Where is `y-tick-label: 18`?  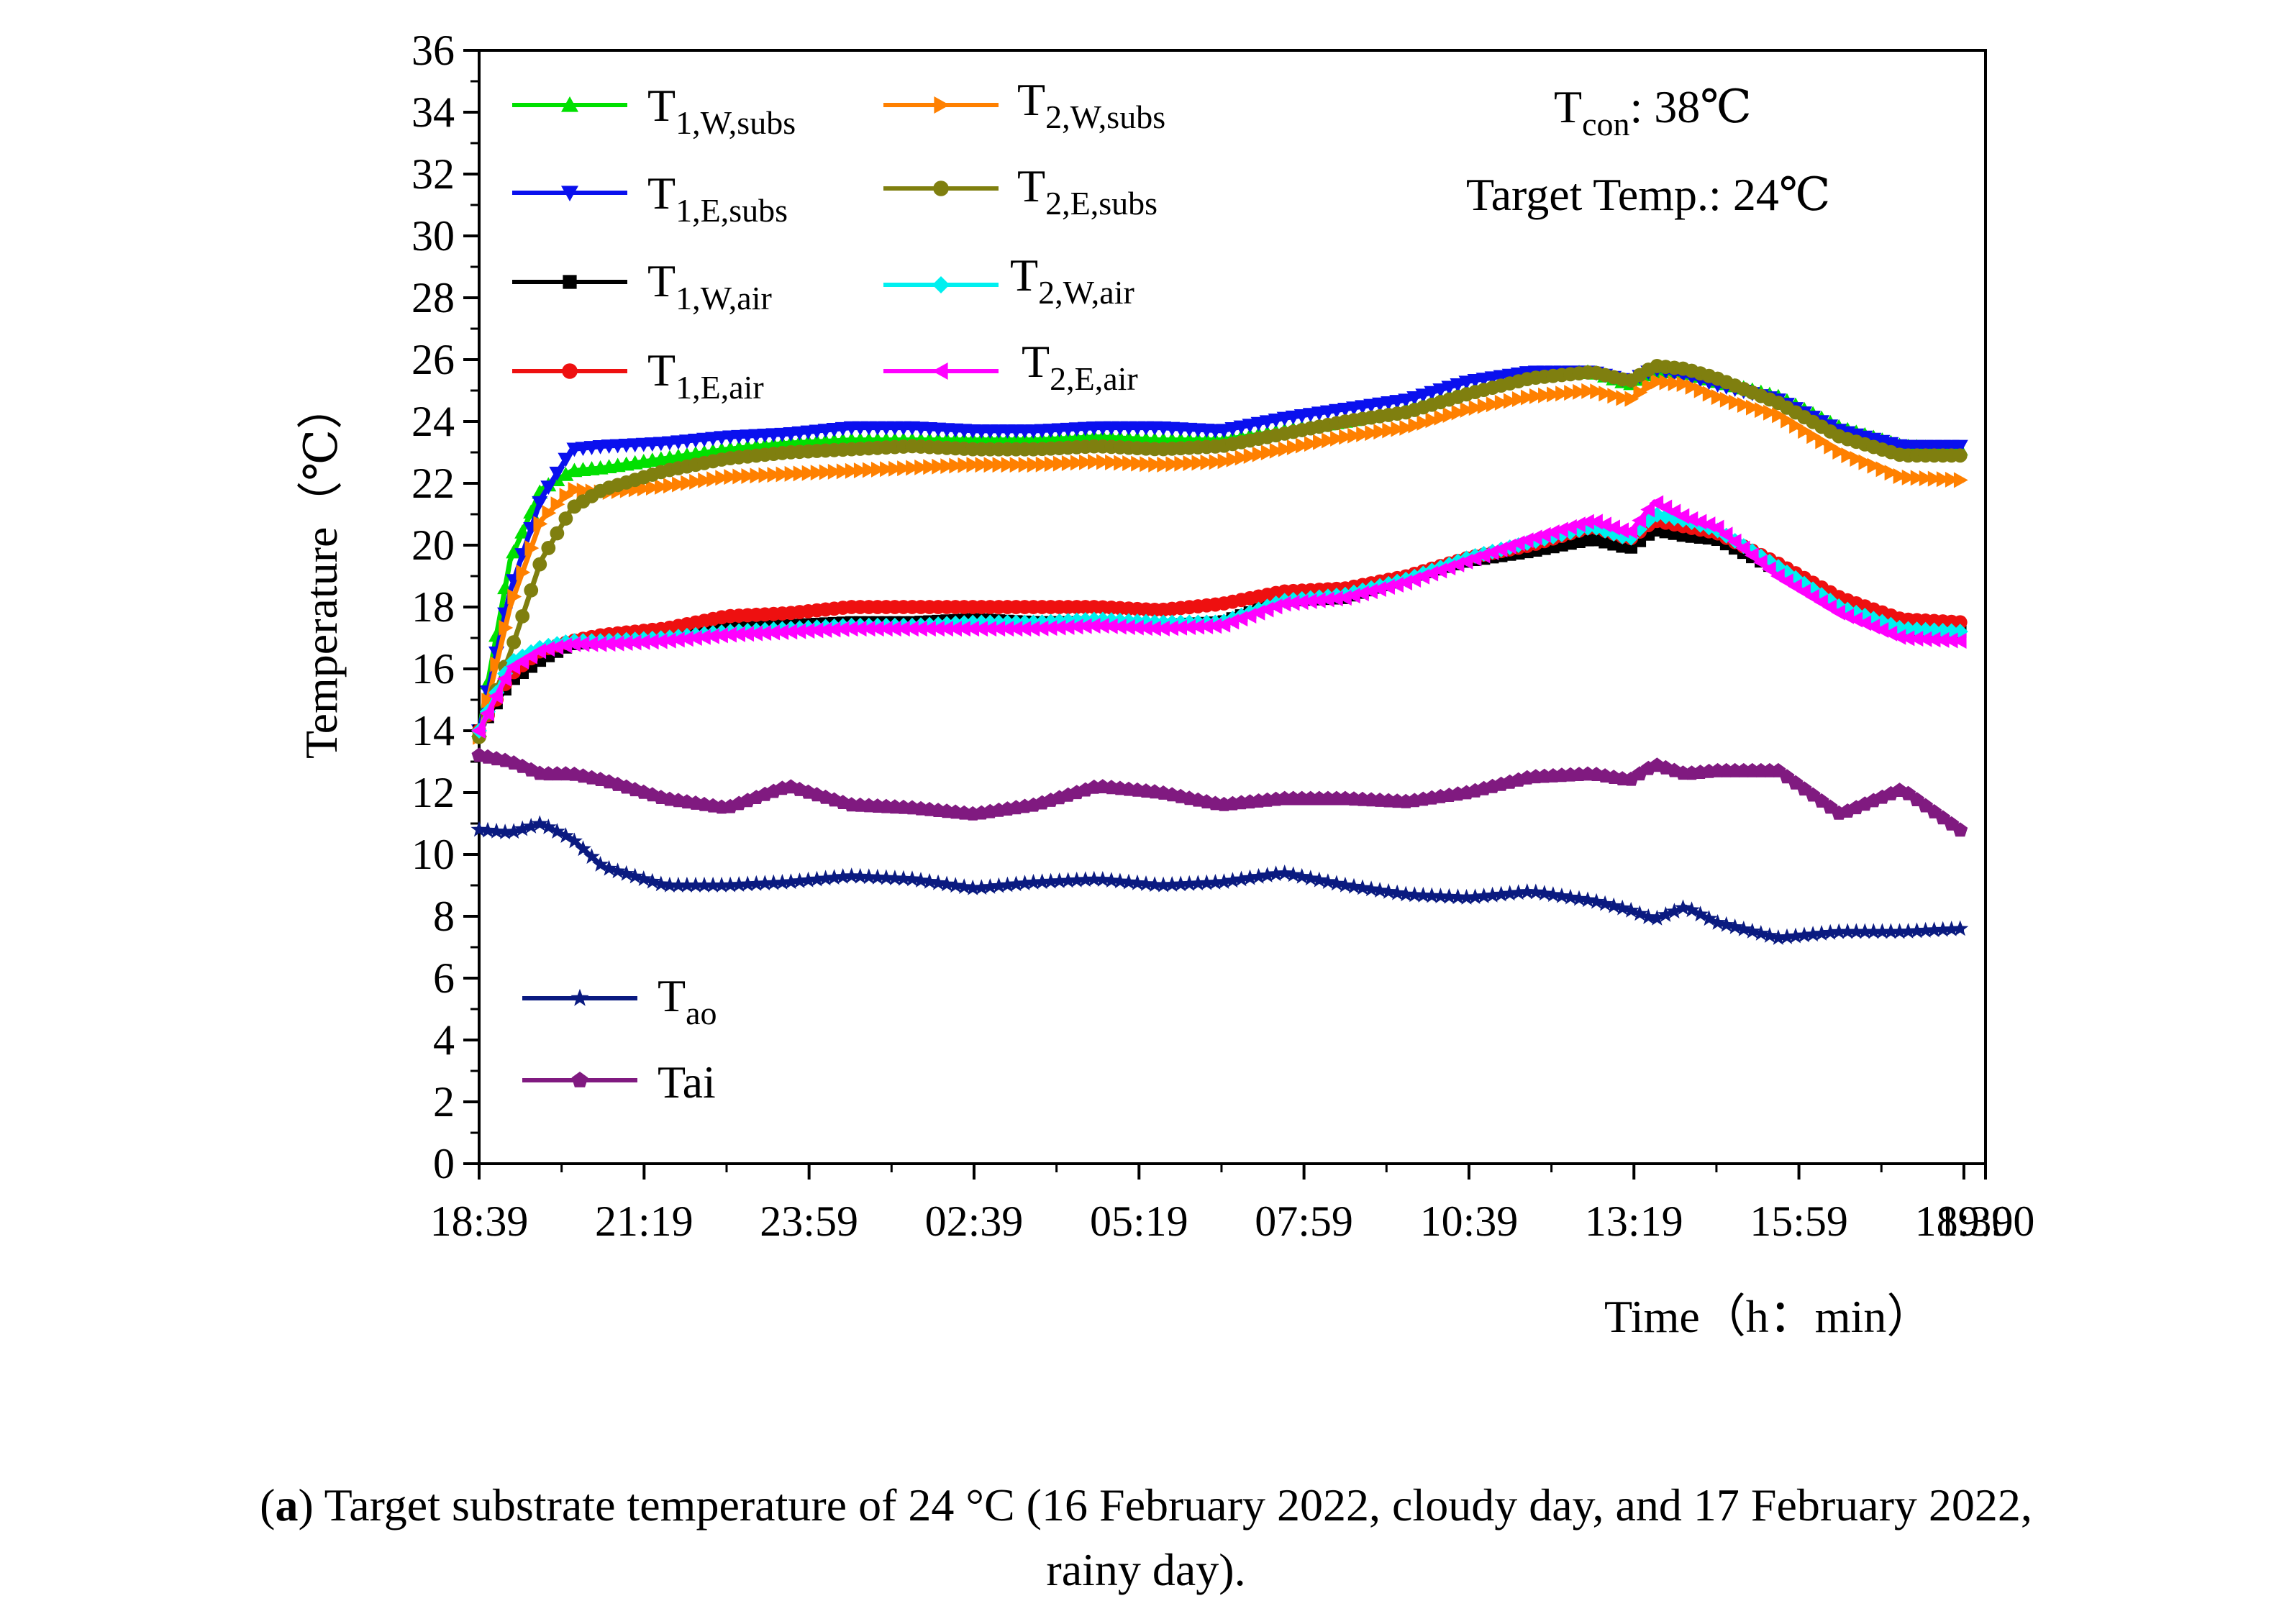 y-tick-label: 18 is located at coordinates (433, 607).